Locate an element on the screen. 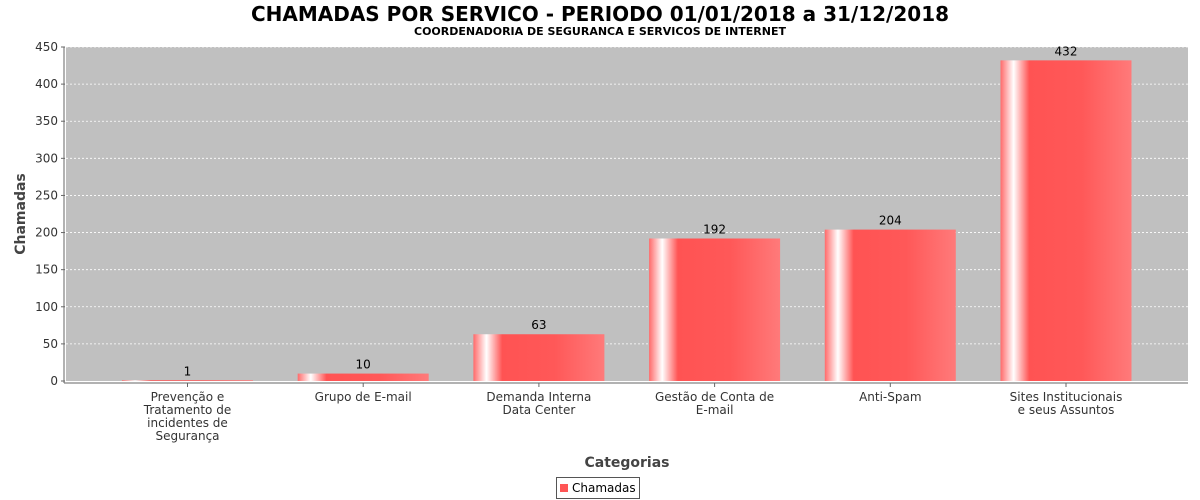  y-tick-label: 350 is located at coordinates (46, 121).